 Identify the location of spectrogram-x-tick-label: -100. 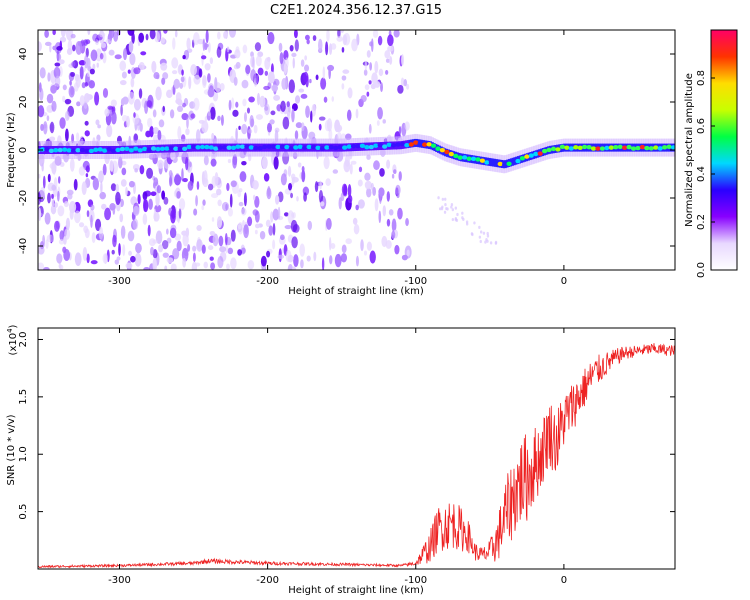
(415, 281).